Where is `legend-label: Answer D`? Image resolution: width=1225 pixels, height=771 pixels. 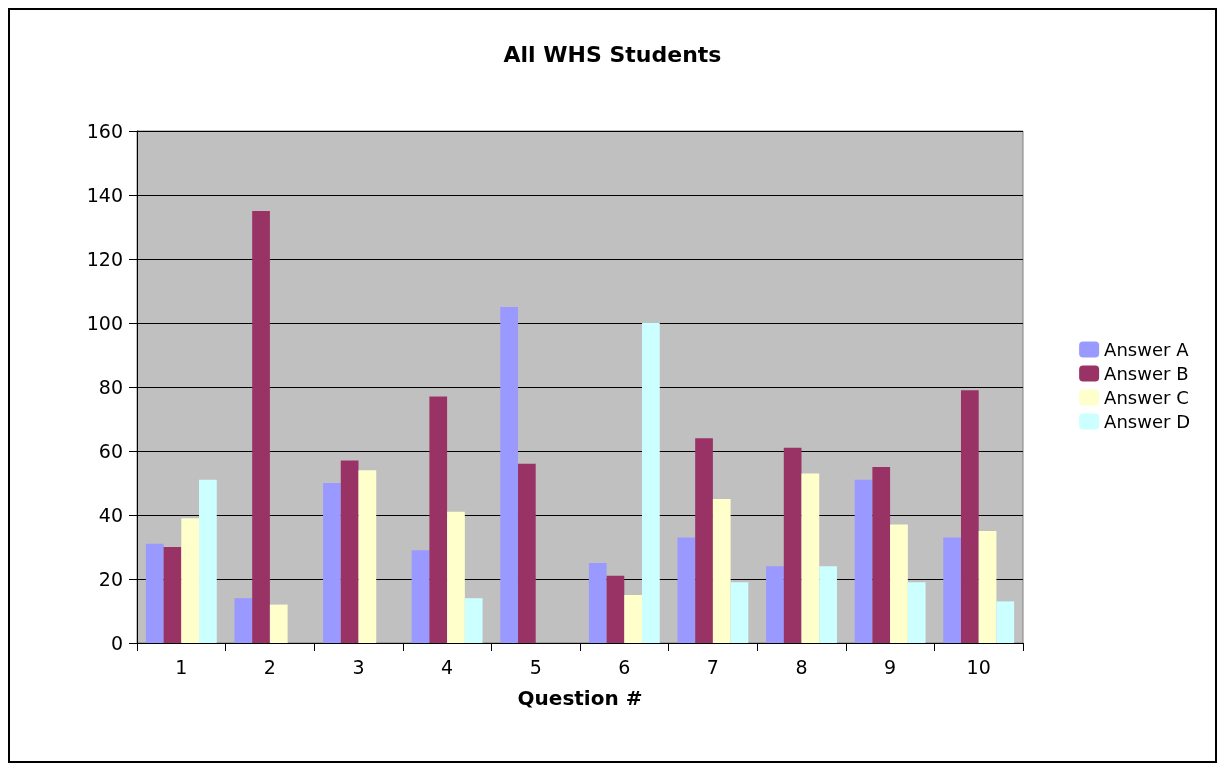 legend-label: Answer D is located at coordinates (1147, 421).